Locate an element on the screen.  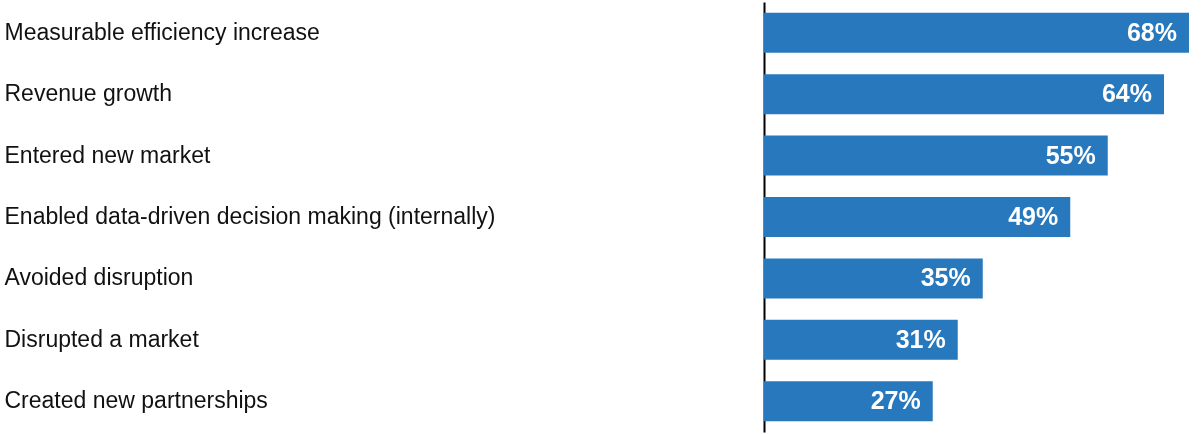
data-label: 64% is located at coordinates (1126, 93).